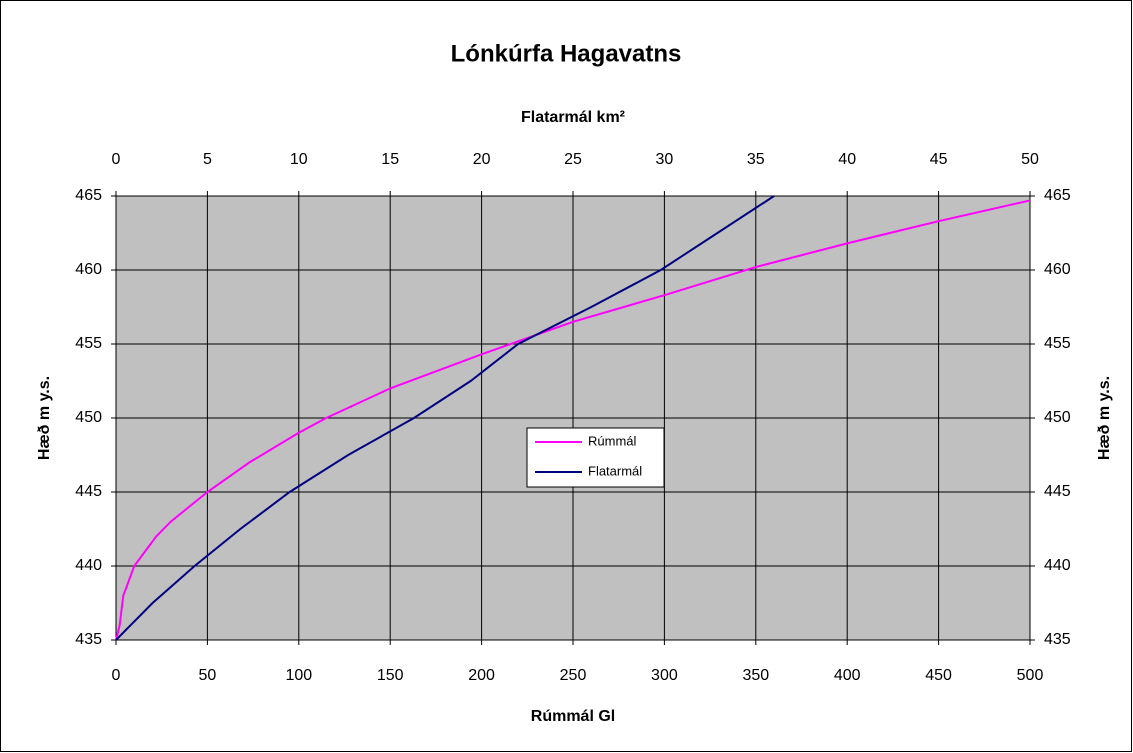 This screenshot has width=1133, height=753. What do you see at coordinates (299, 159) in the screenshot?
I see `x2-tick-label: 10` at bounding box center [299, 159].